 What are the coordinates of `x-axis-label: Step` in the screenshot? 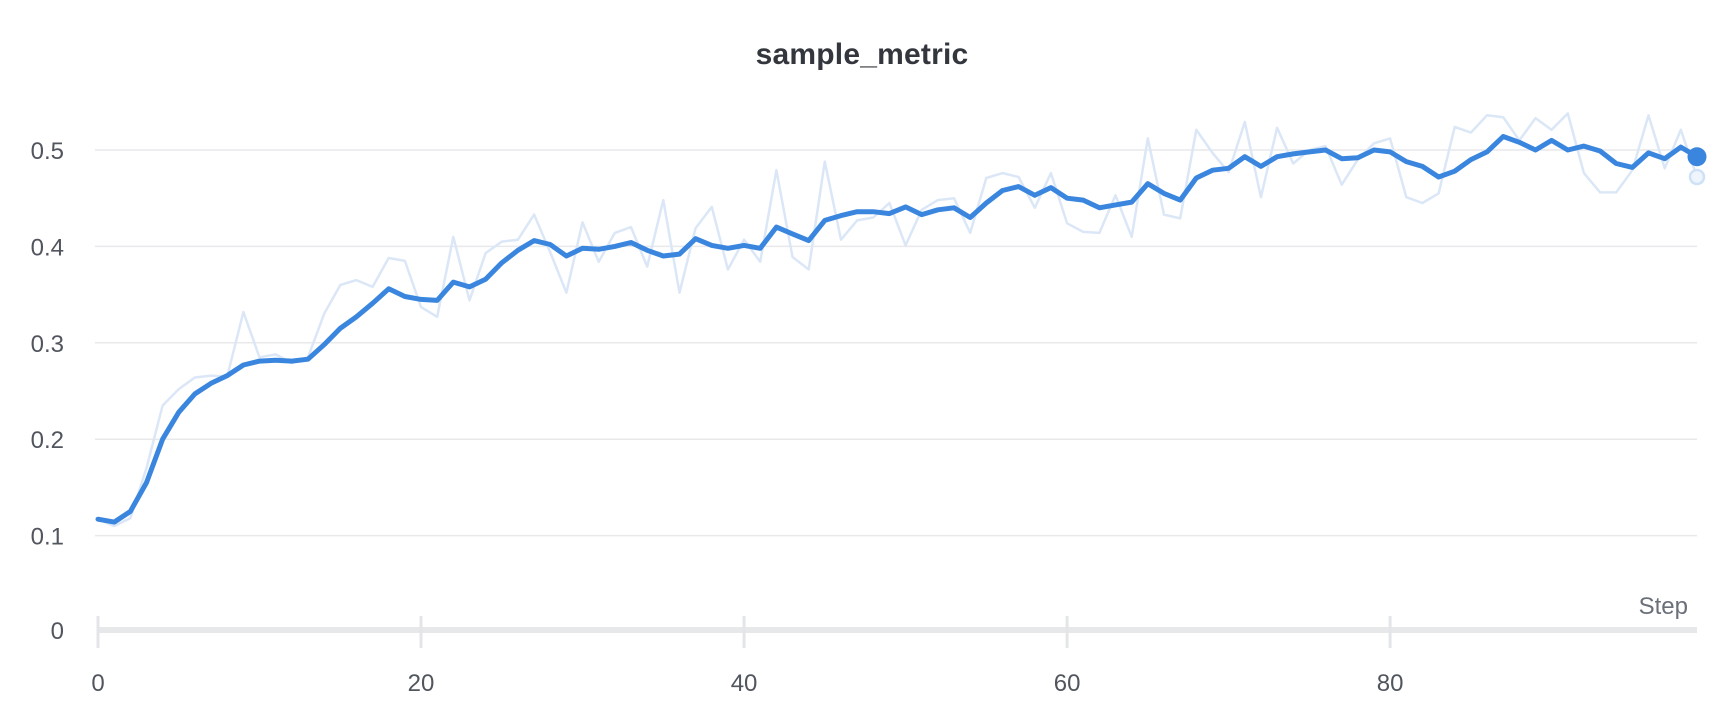 It's located at (1663, 606).